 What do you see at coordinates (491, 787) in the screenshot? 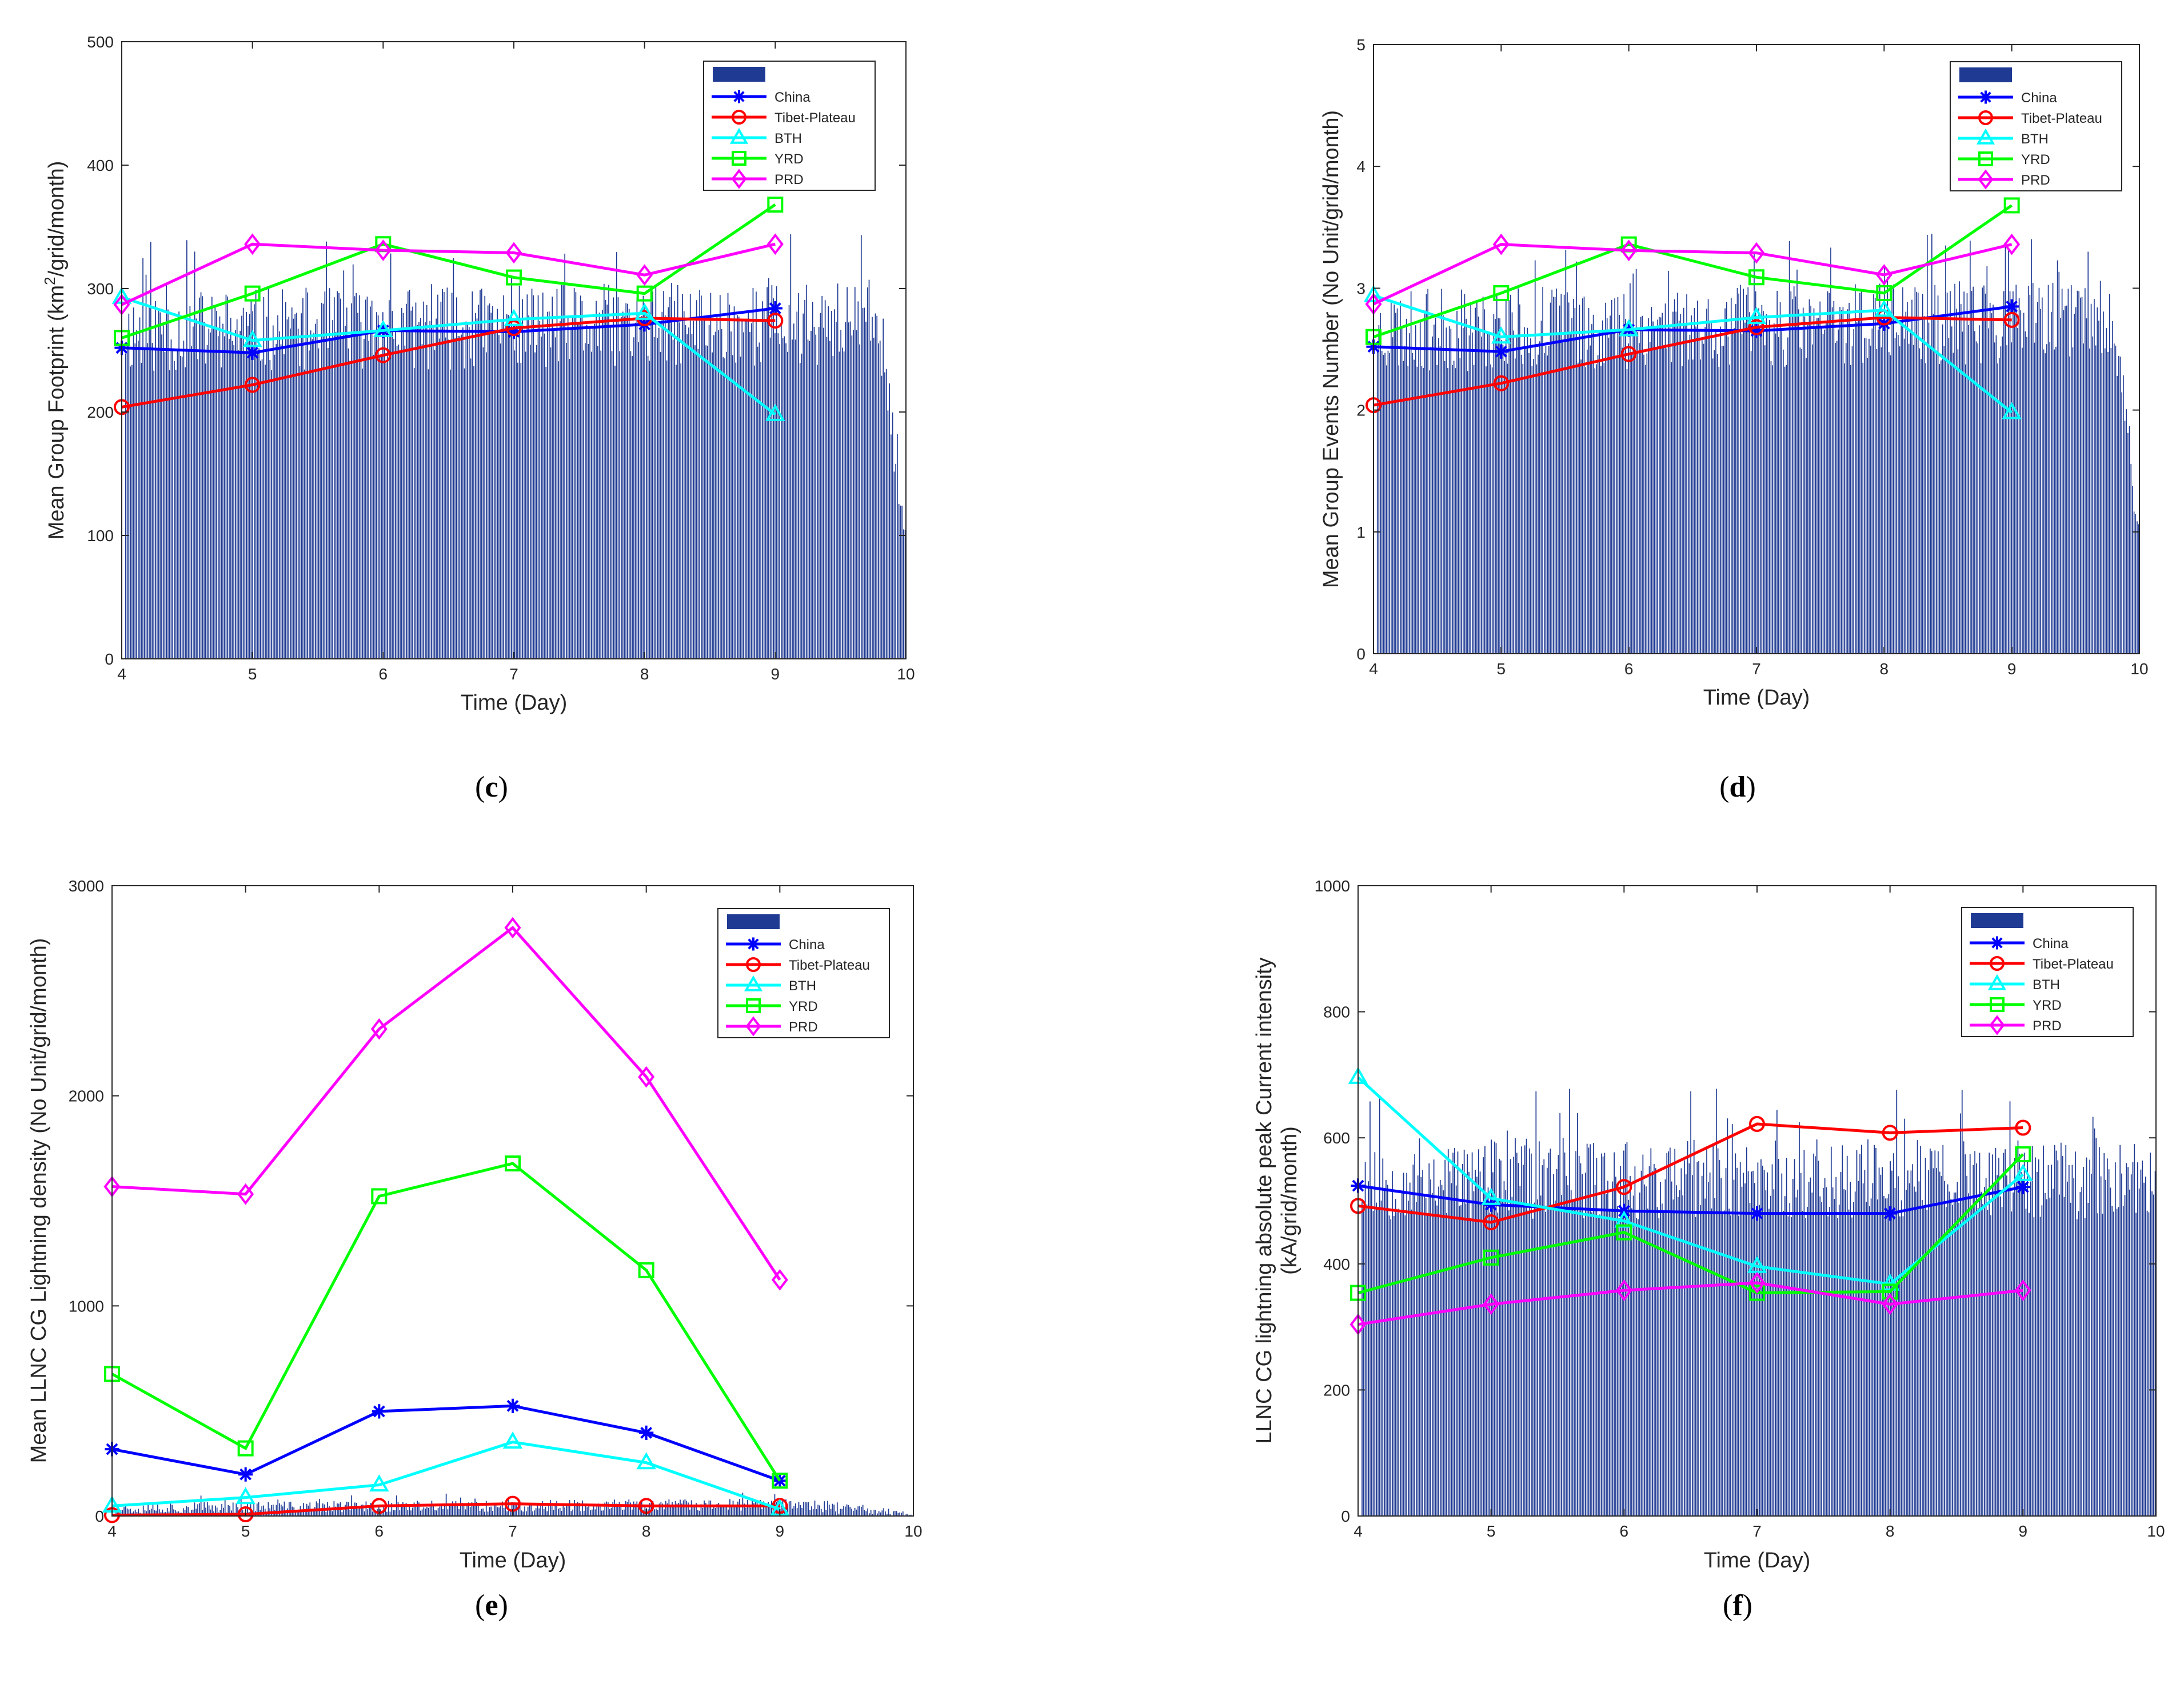
I see `panel-label-c-letter: c` at bounding box center [491, 787].